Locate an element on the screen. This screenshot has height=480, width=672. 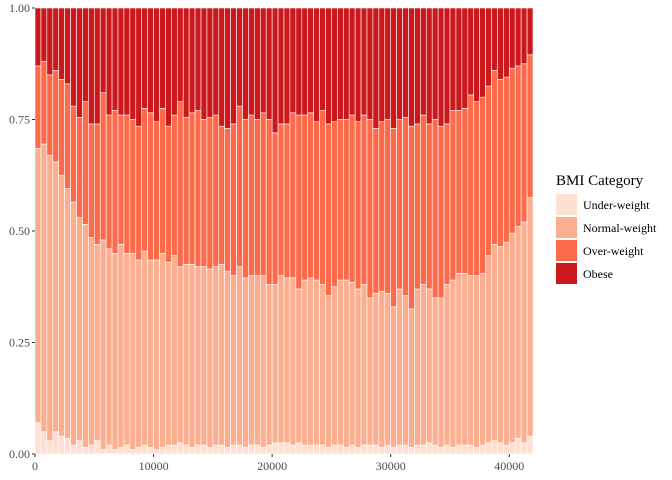
x-axis: 0 10000 20000 30000 40000 is located at coordinates (278, 463).